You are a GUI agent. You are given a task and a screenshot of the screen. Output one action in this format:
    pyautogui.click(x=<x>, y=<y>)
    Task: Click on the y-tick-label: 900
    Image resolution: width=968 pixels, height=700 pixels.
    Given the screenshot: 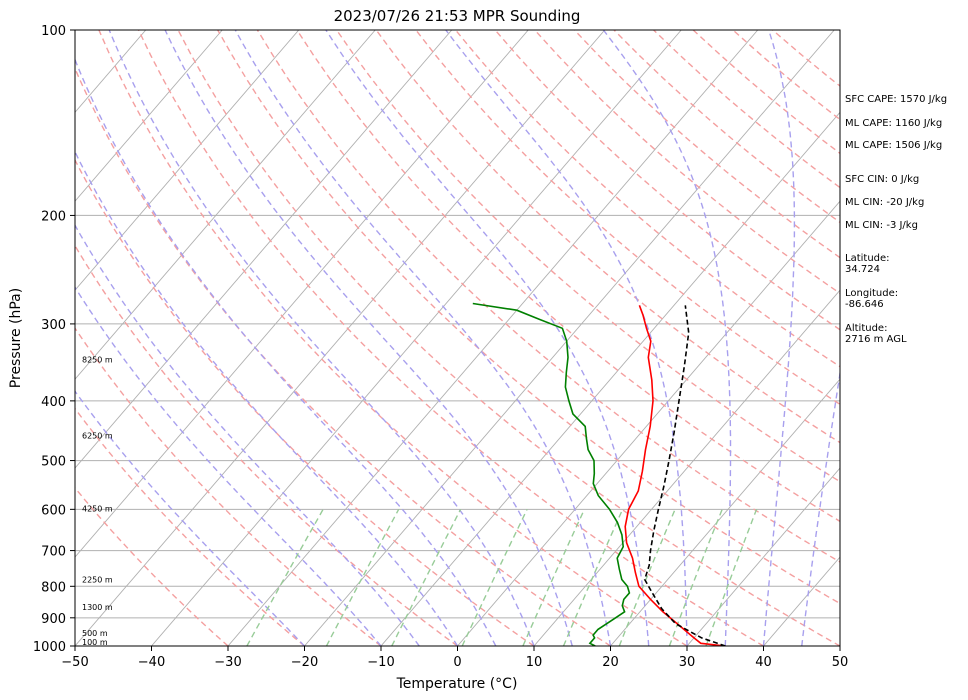 What is the action you would take?
    pyautogui.click(x=53, y=619)
    